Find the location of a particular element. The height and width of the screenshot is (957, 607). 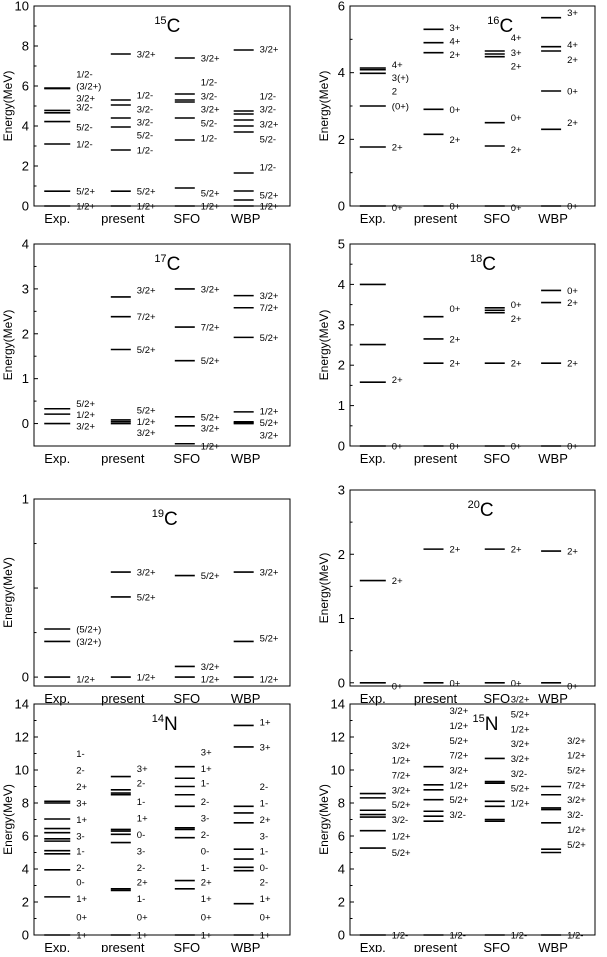

y-tick-label: 4 is located at coordinates (25, 126).